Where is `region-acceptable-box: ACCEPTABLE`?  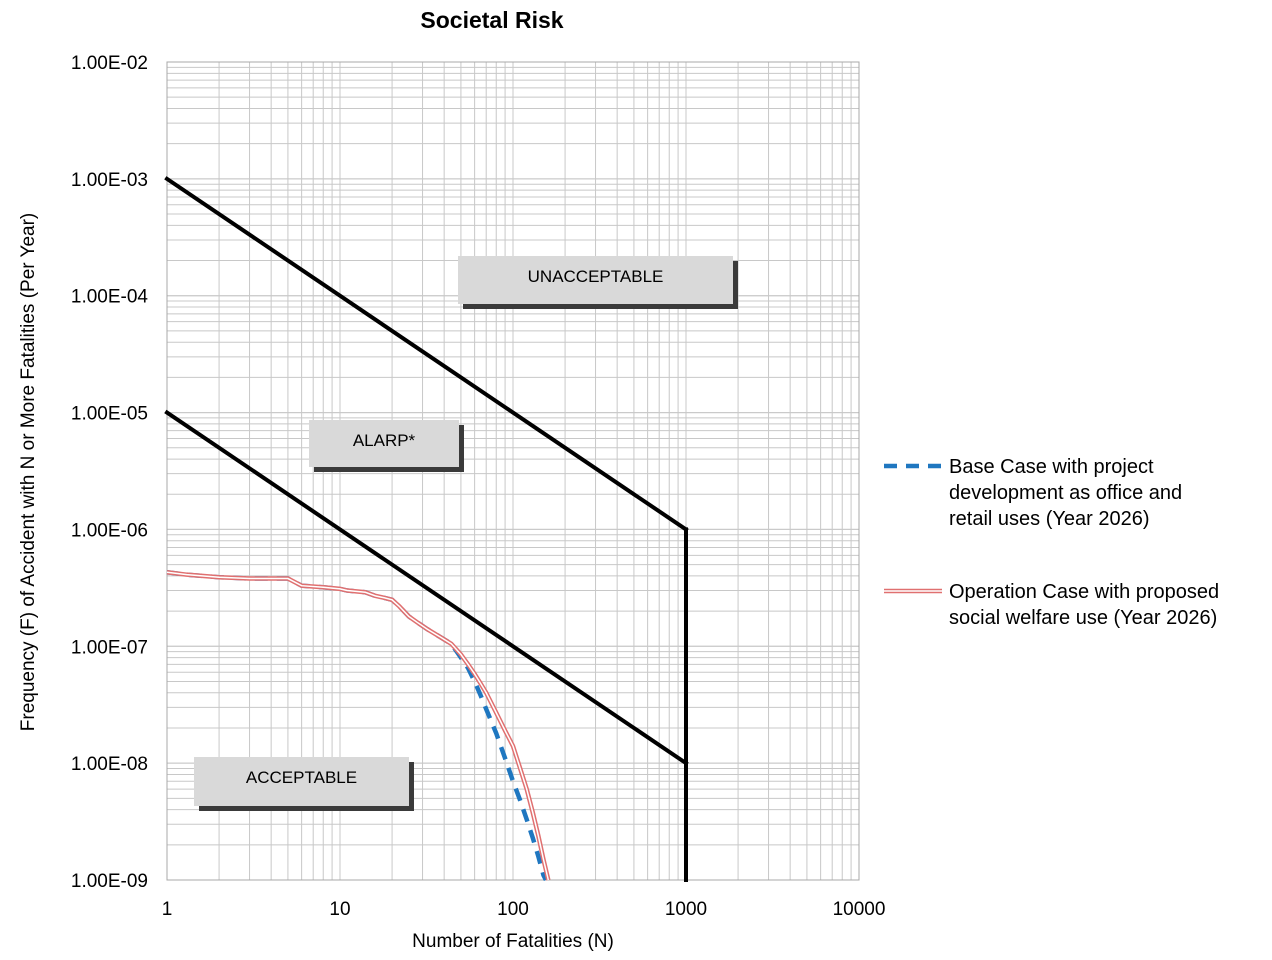
region-acceptable-box: ACCEPTABLE is located at coordinates (304, 784).